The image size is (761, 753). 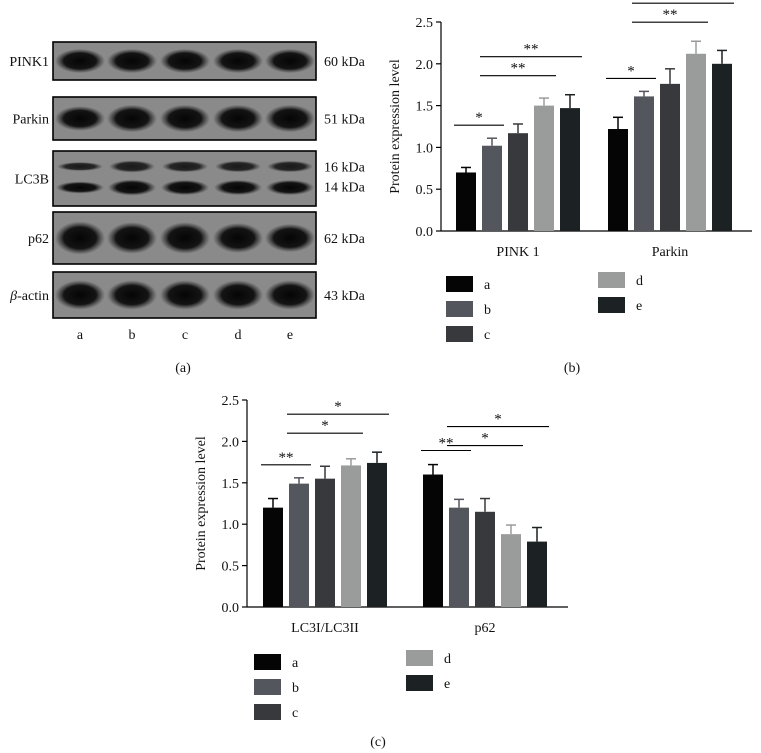 I want to click on legend-item-a: a, so click(x=276, y=662).